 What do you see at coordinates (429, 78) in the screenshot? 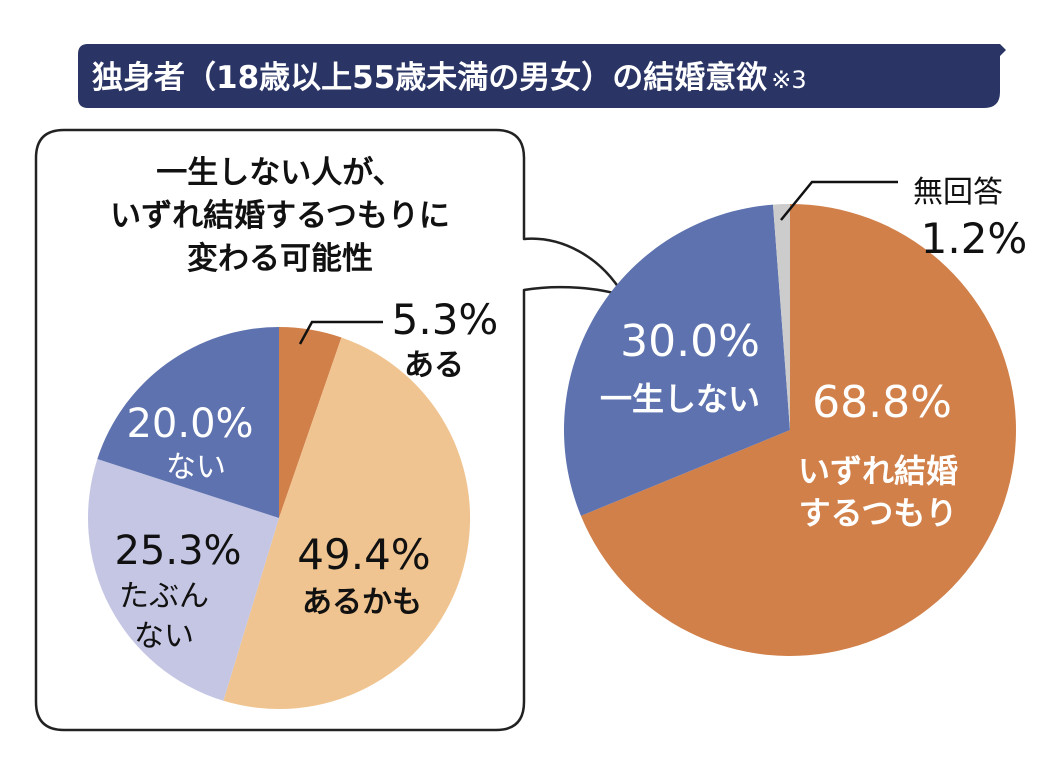
I see `chart-title: 独身者（18歳以上55歳未満の男女）の結婚意欲` at bounding box center [429, 78].